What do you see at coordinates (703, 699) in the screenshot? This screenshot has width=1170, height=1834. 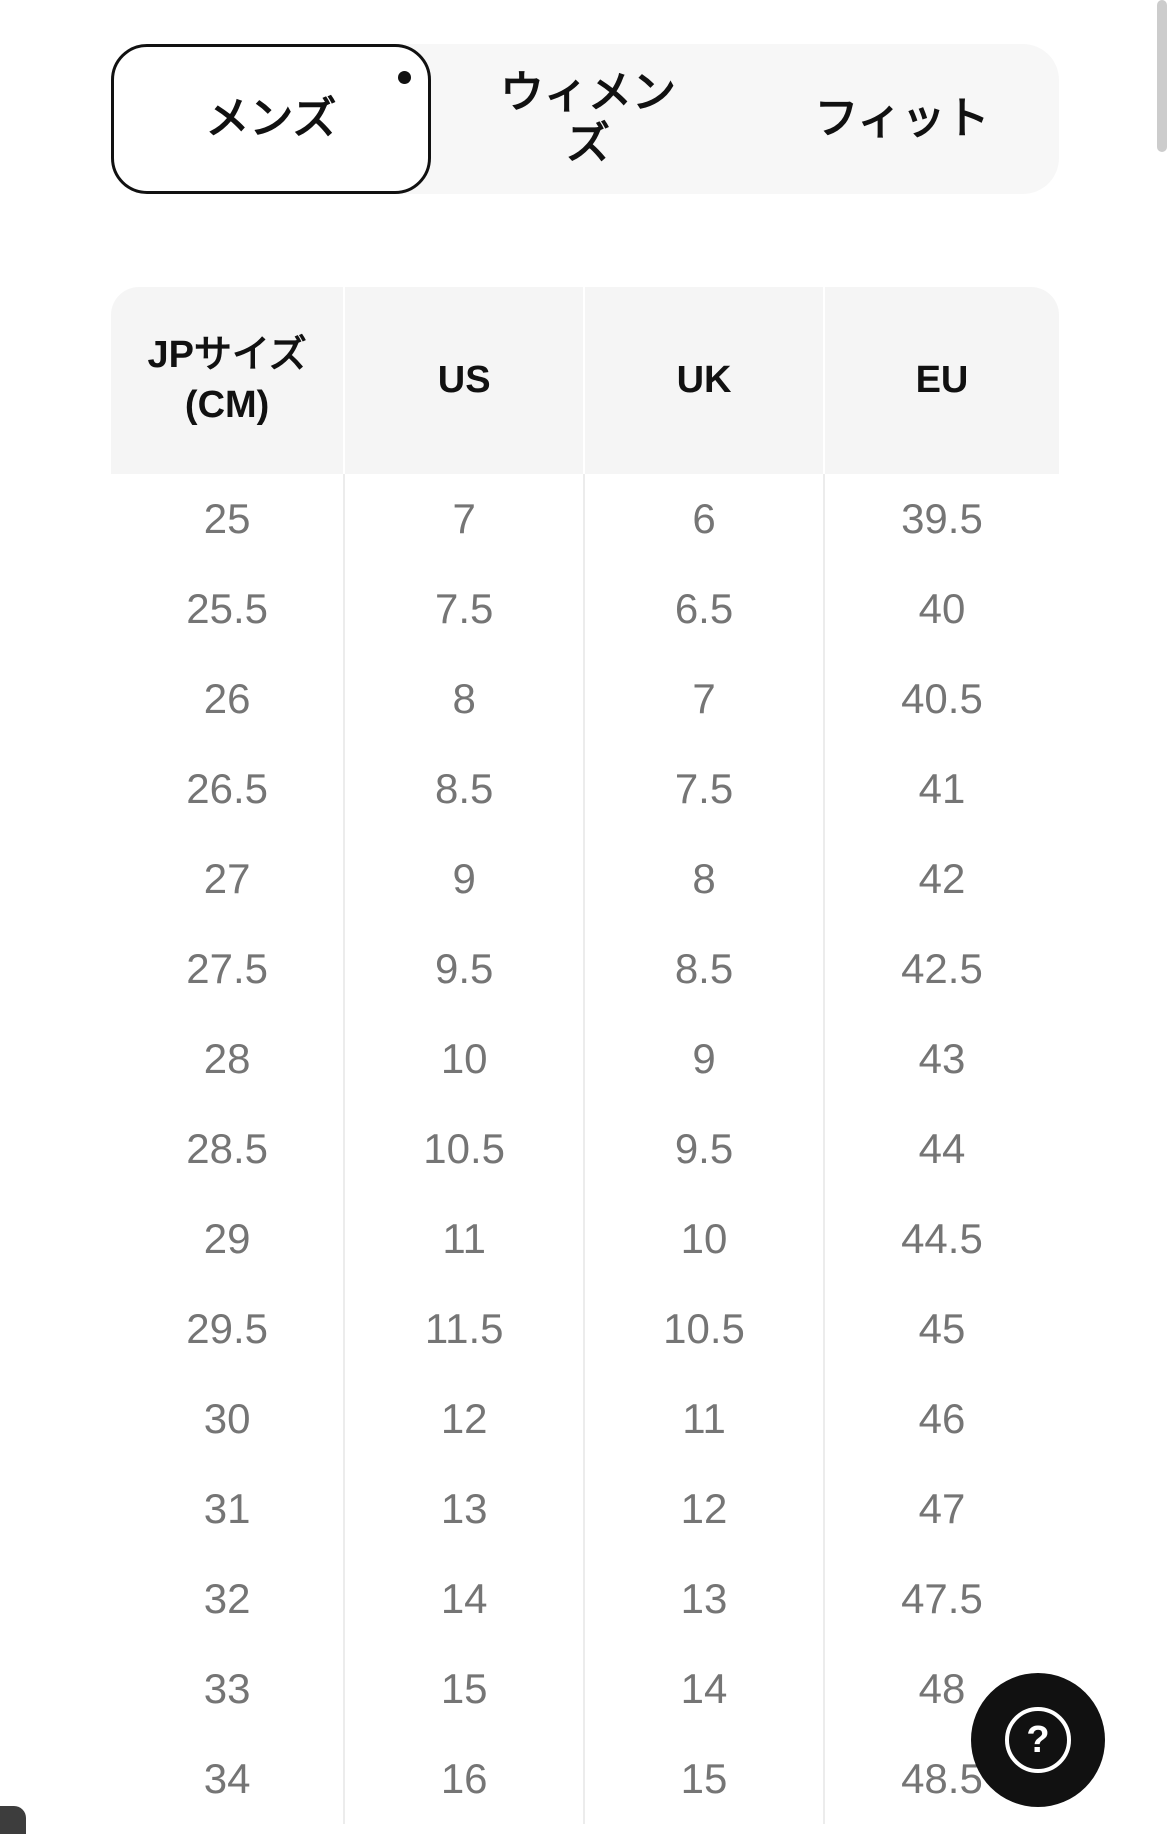 I see `cell-uk-size: 7` at bounding box center [703, 699].